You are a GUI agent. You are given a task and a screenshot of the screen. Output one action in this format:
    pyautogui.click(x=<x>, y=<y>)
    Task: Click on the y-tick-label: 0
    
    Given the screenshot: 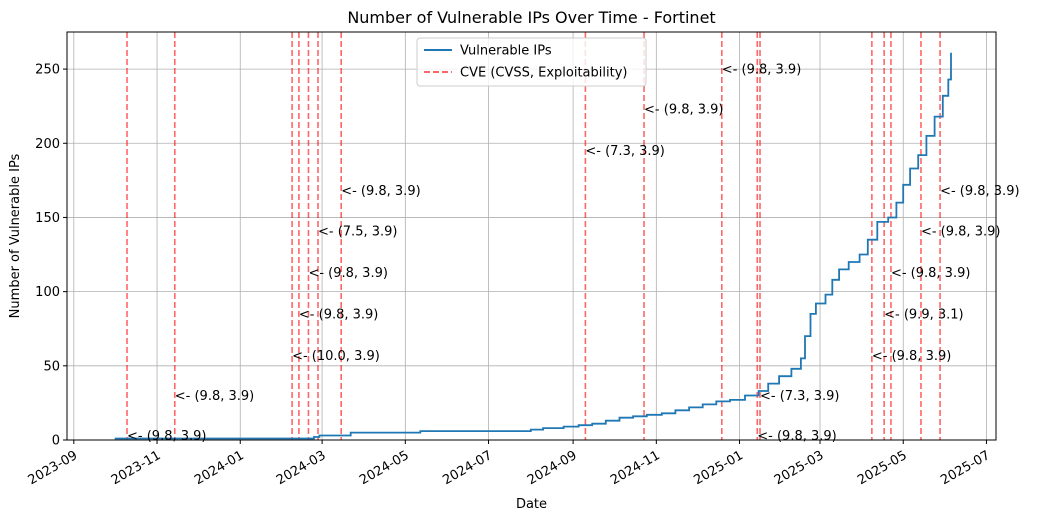 What is the action you would take?
    pyautogui.click(x=56, y=441)
    